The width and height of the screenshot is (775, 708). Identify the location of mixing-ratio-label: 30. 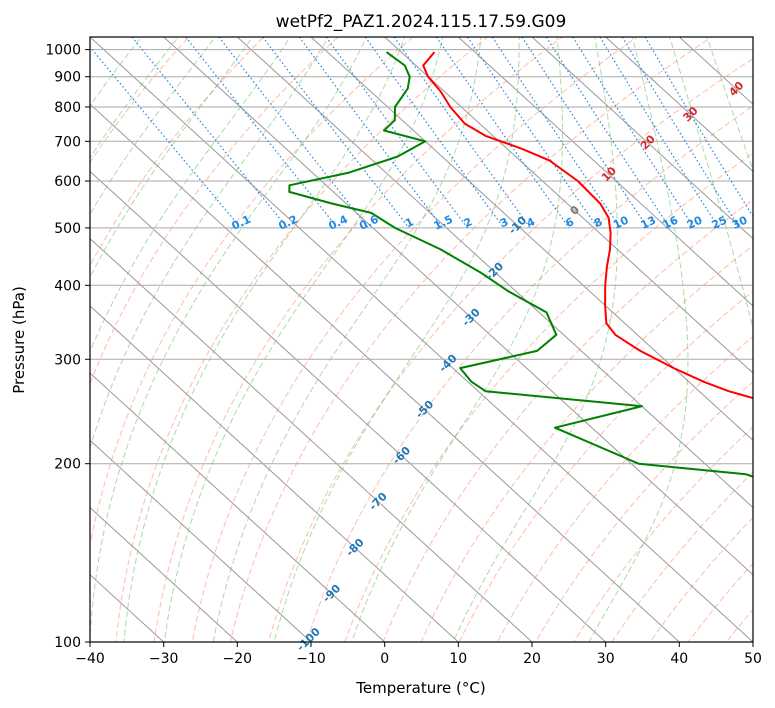
(740, 222).